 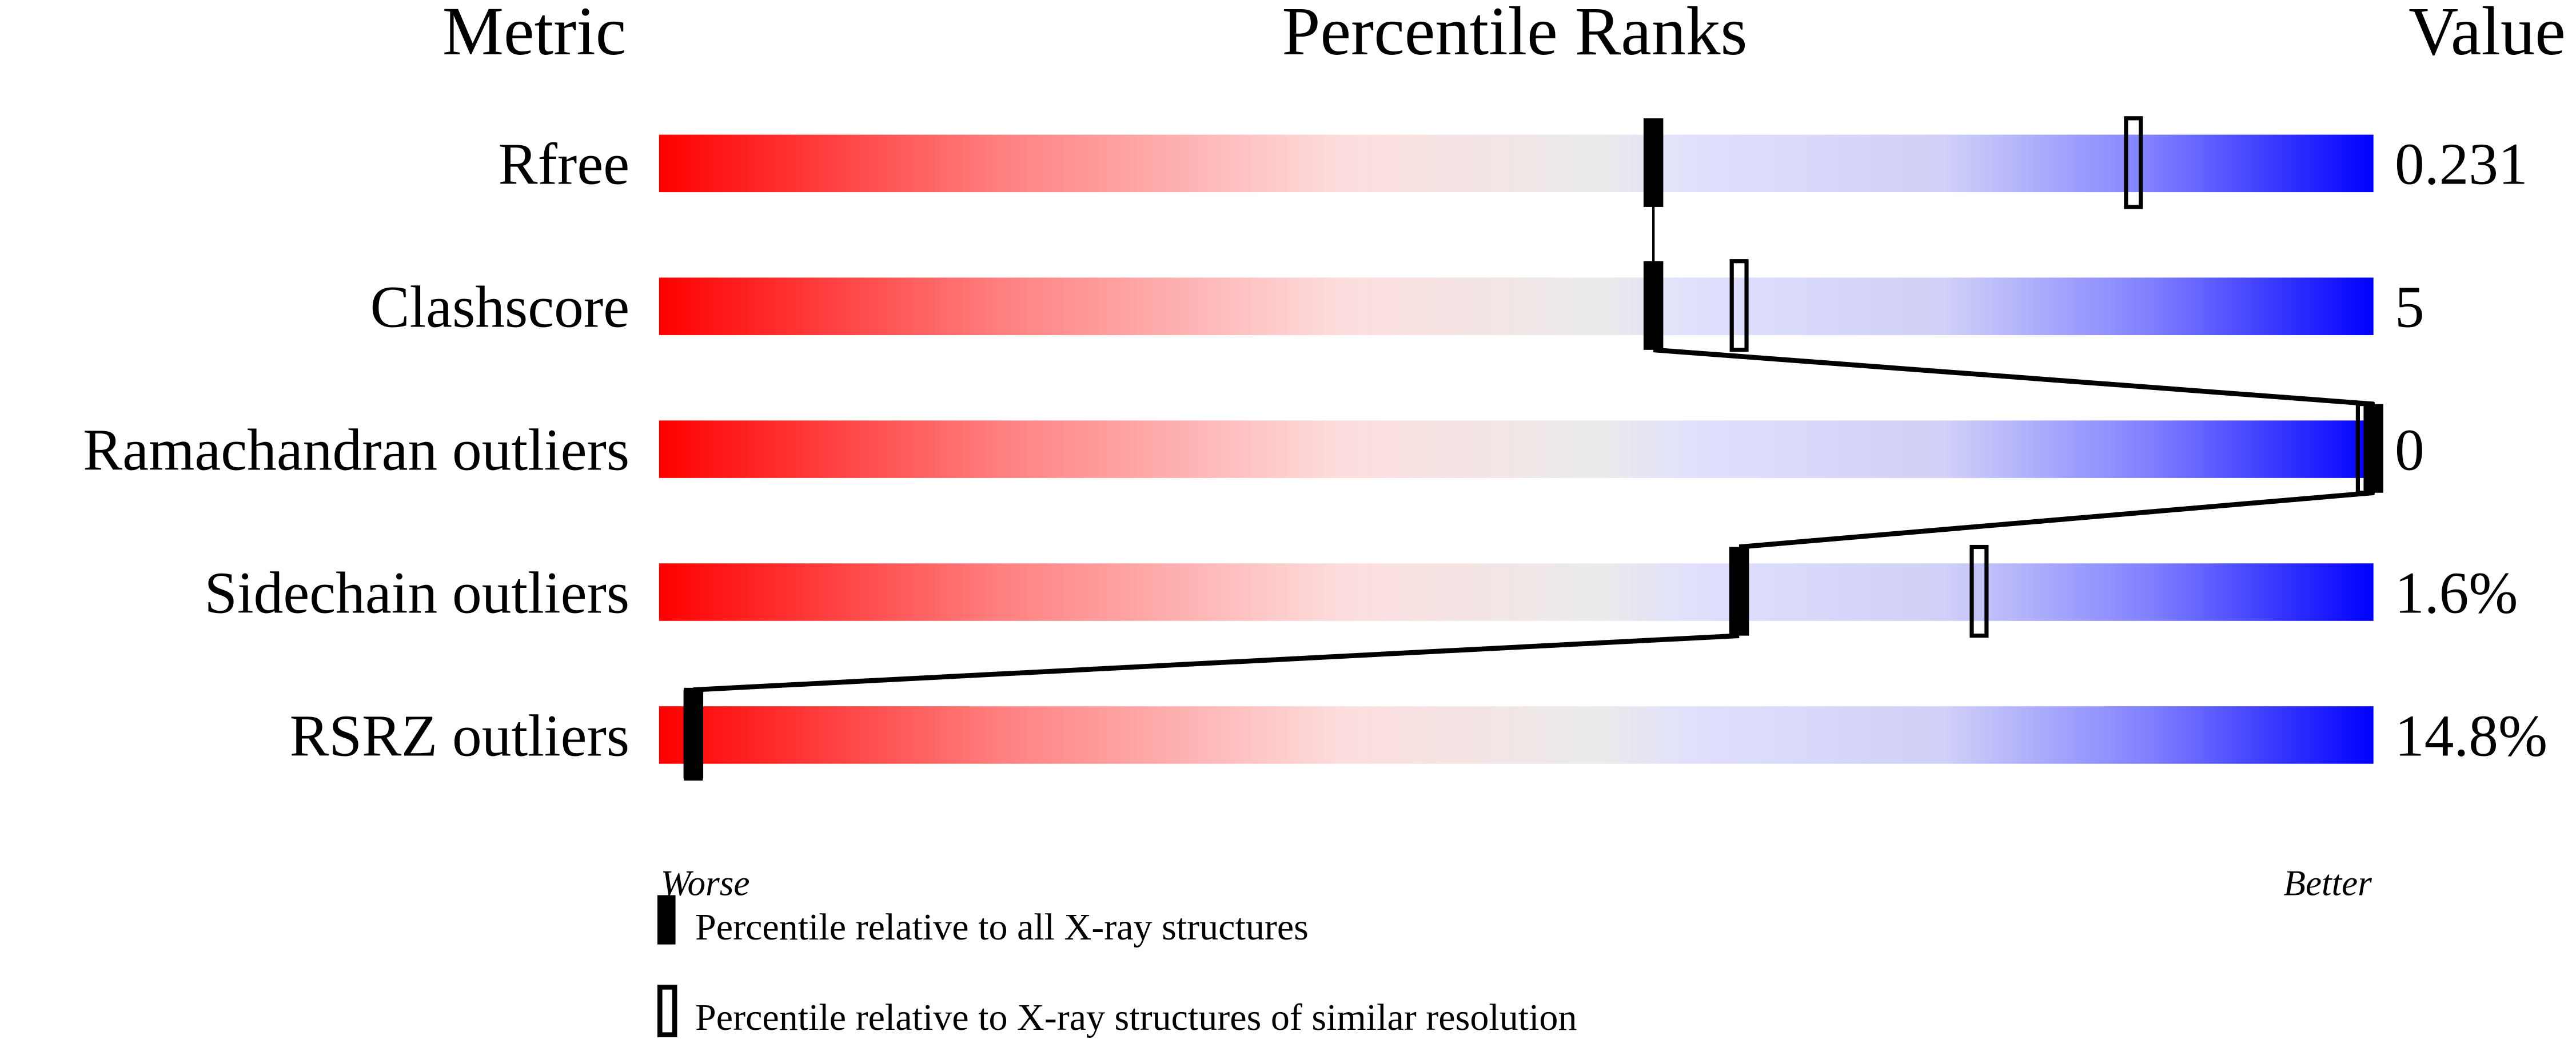 What do you see at coordinates (534, 35) in the screenshot?
I see `header-metric: Metric` at bounding box center [534, 35].